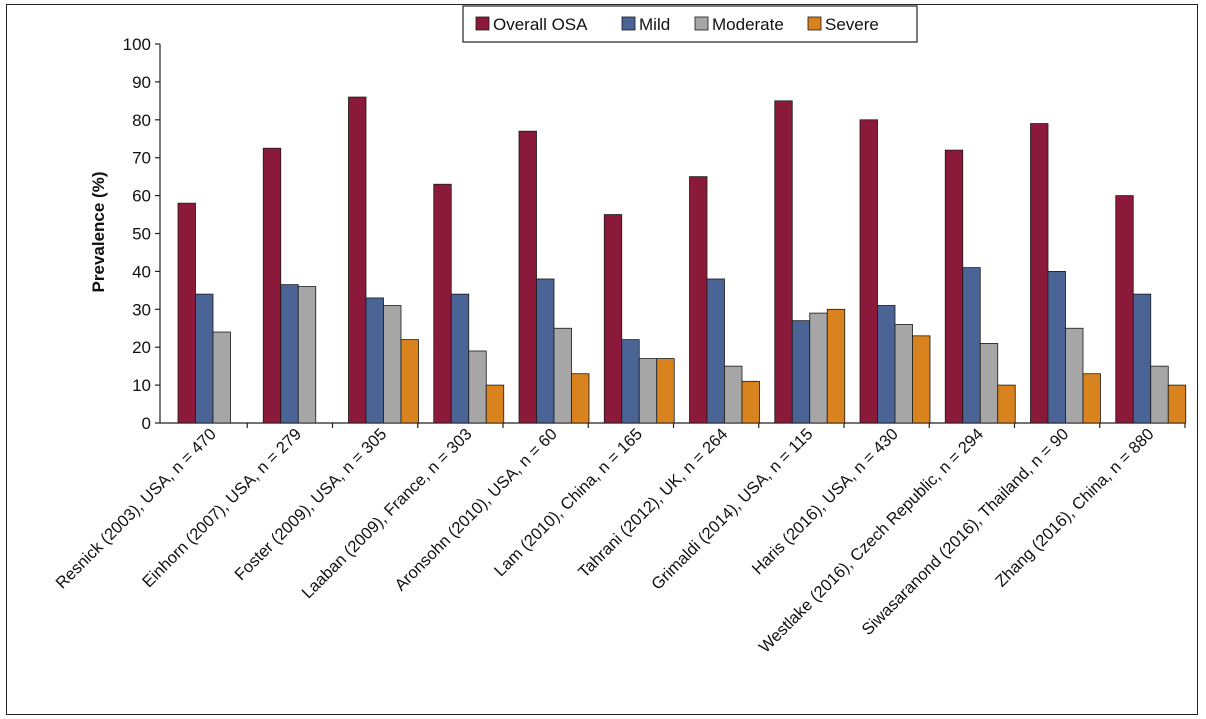 This screenshot has height=719, width=1206. What do you see at coordinates (141, 309) in the screenshot?
I see `y-tick-label: 30` at bounding box center [141, 309].